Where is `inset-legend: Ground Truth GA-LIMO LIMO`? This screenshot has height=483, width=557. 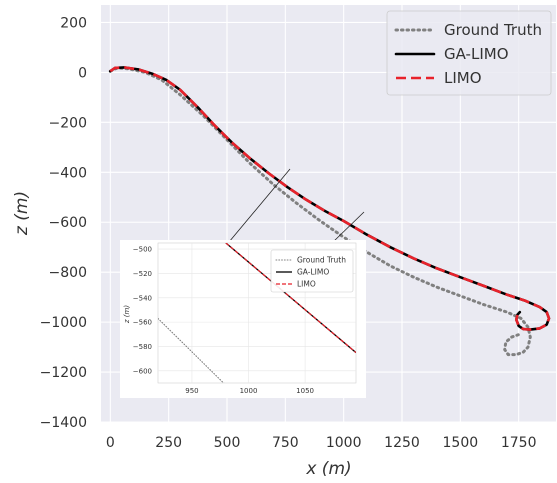
inset-legend: Ground Truth GA-LIMO LIMO is located at coordinates (312, 271).